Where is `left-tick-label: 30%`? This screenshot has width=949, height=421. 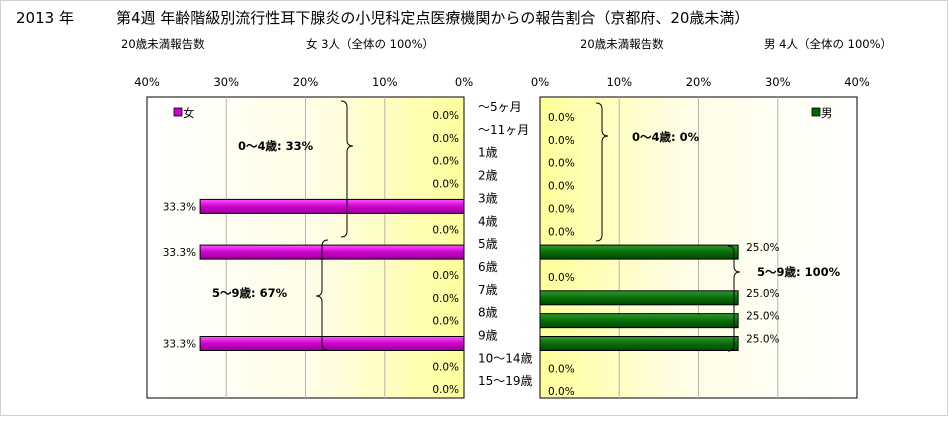 left-tick-label: 30% is located at coordinates (226, 82).